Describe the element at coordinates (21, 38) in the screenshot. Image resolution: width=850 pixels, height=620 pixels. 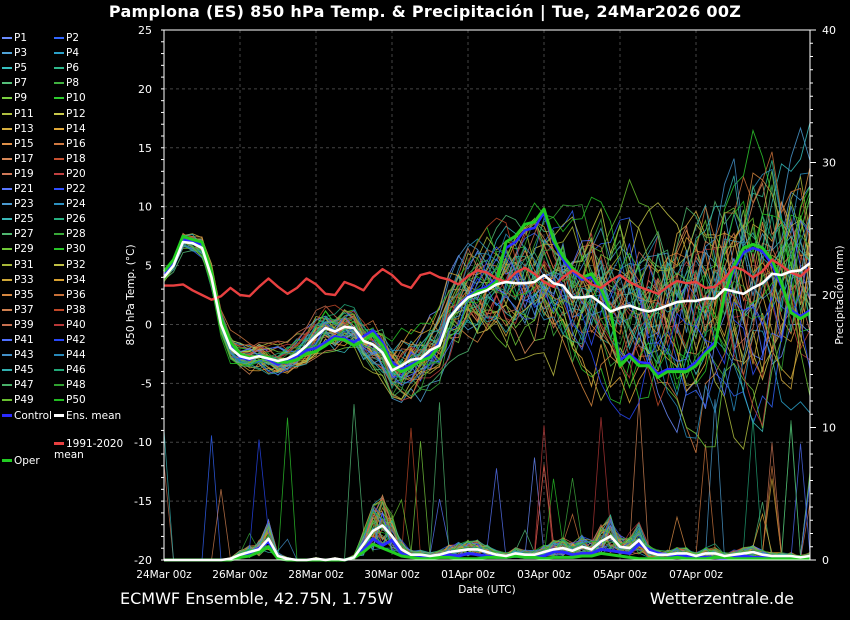
I see `legend-label: P1` at that location.